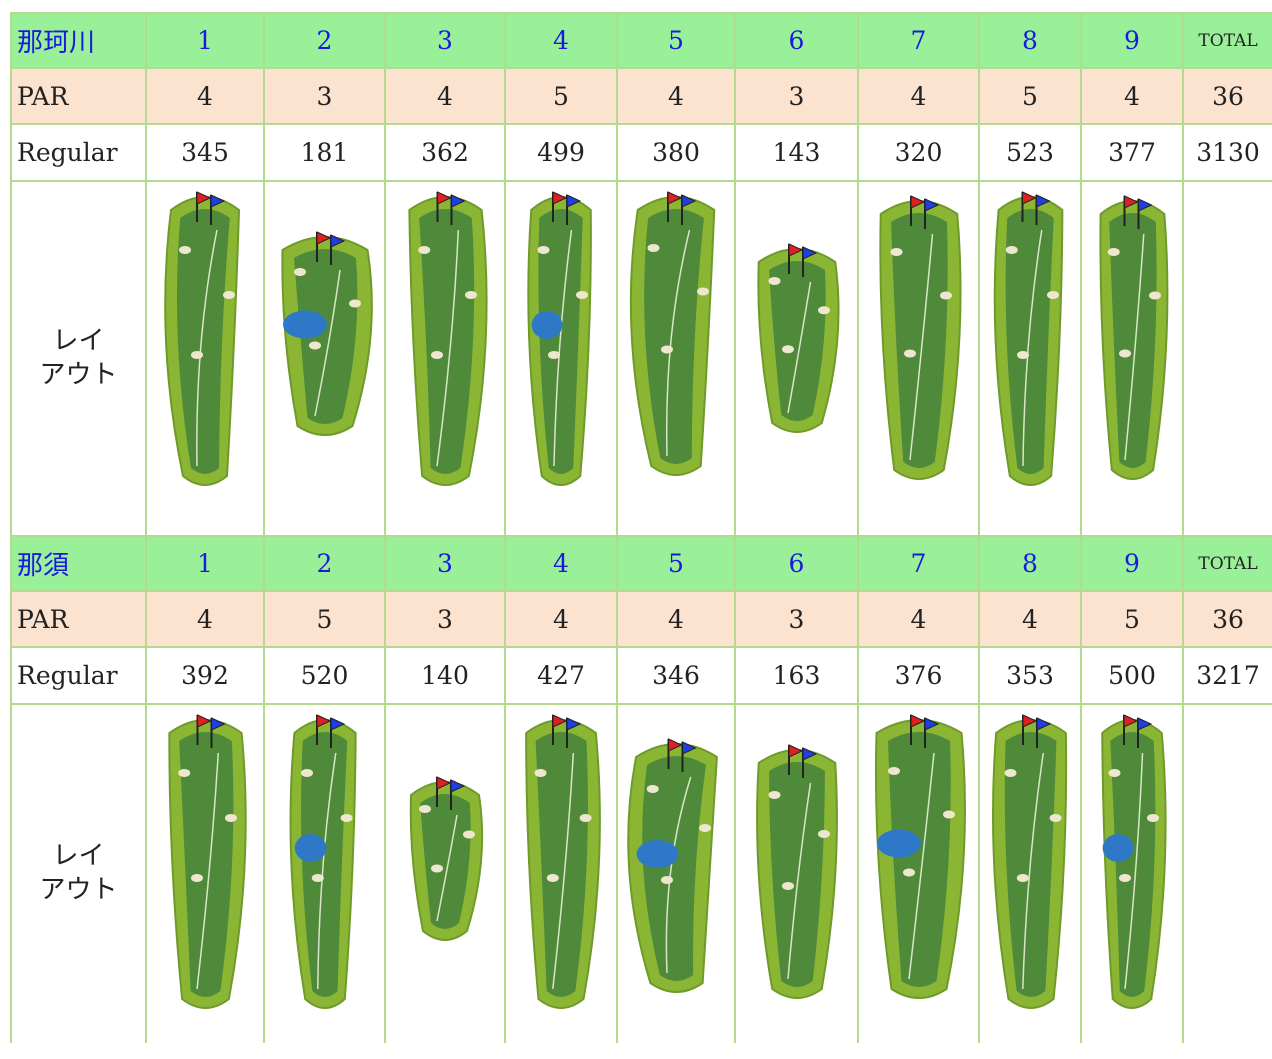 The height and width of the screenshot is (1059, 1272). What do you see at coordinates (796, 619) in the screenshot?
I see `par-value: 3` at bounding box center [796, 619].